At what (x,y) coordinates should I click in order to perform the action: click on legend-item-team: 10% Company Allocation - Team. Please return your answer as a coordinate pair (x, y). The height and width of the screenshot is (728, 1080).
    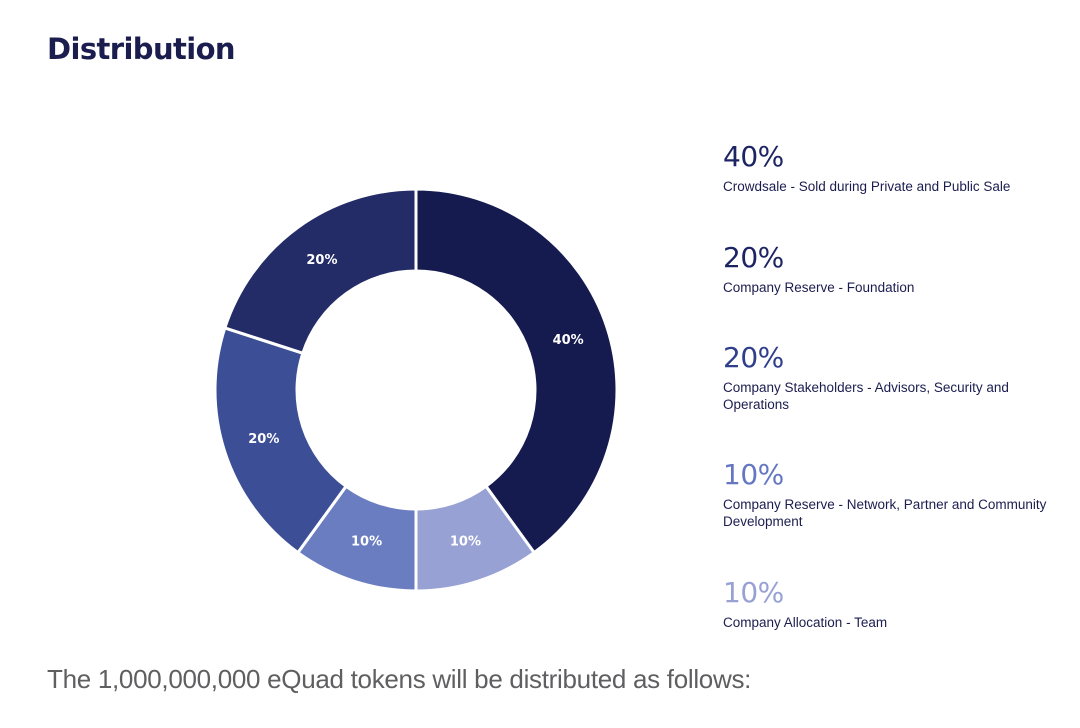
    Looking at the image, I should click on (888, 604).